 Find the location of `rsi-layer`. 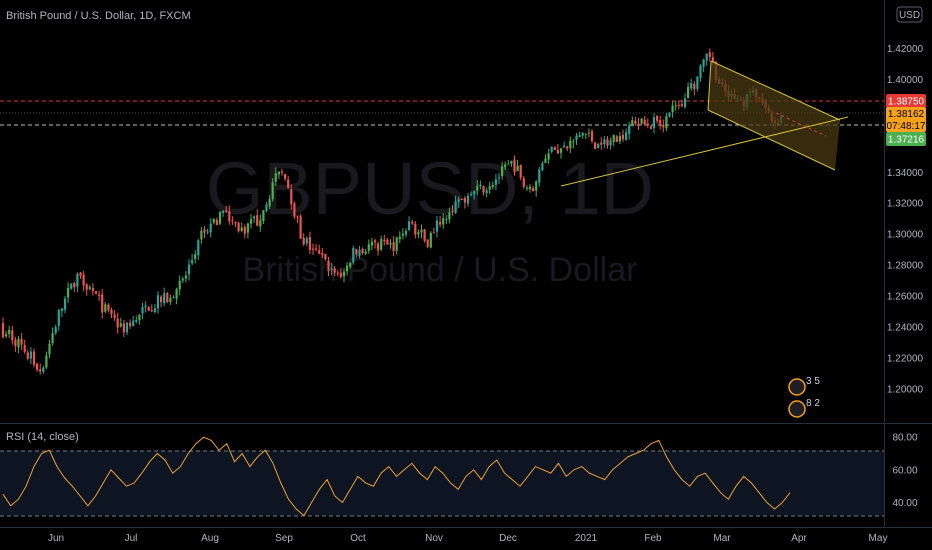

rsi-layer is located at coordinates (396, 476).